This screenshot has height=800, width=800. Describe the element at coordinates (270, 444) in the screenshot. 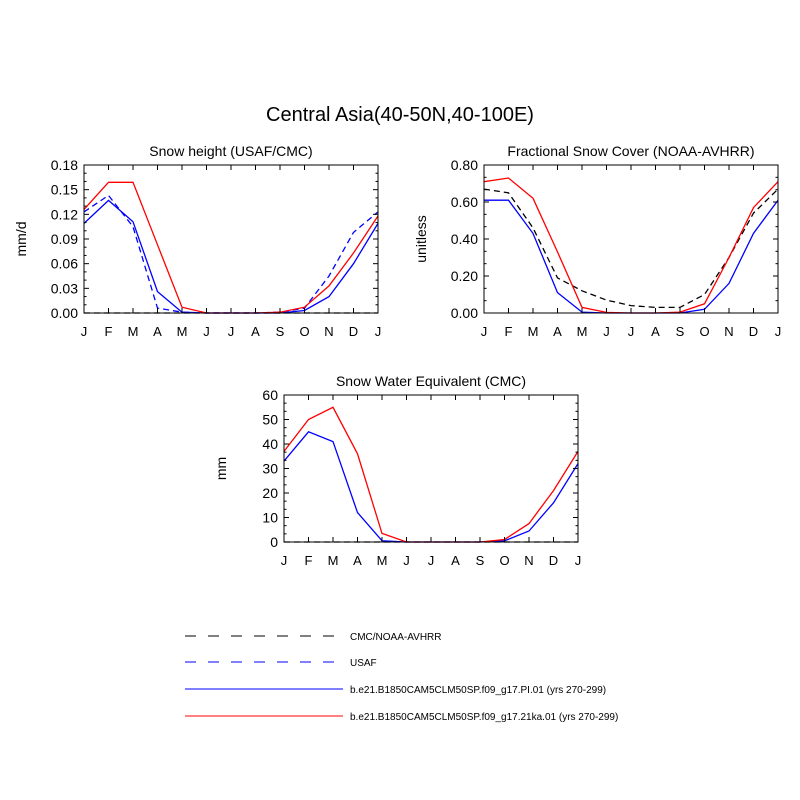

I see `swe-ytick-label: 40` at that location.